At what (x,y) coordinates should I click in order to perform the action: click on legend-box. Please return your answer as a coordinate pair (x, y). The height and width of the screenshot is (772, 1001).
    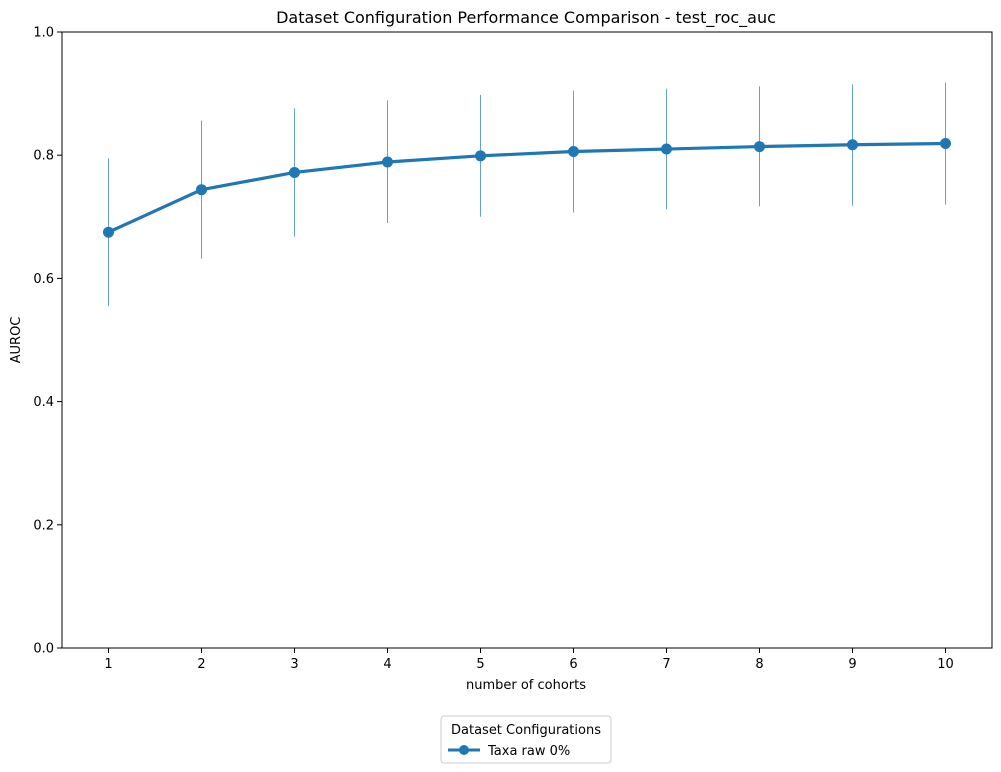
    Looking at the image, I should click on (526, 739).